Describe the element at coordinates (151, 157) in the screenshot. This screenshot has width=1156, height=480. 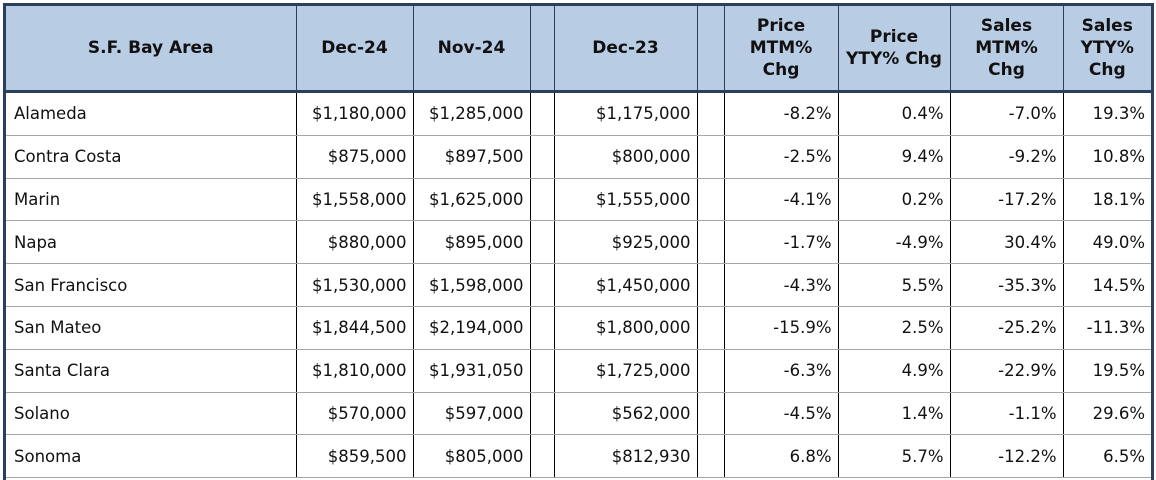
I see `cell-region: Contra Costa` at that location.